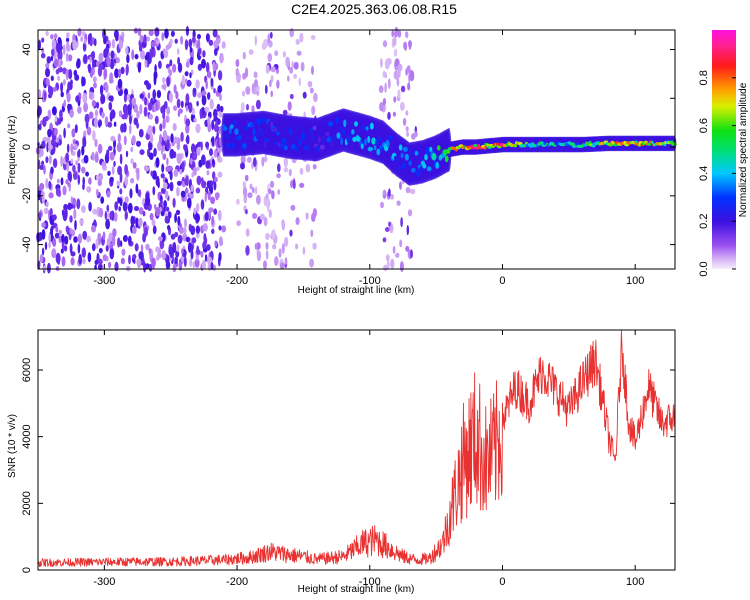  What do you see at coordinates (743, 149) in the screenshot?
I see `colorbar-label: Normalized spectral amplitude` at bounding box center [743, 149].